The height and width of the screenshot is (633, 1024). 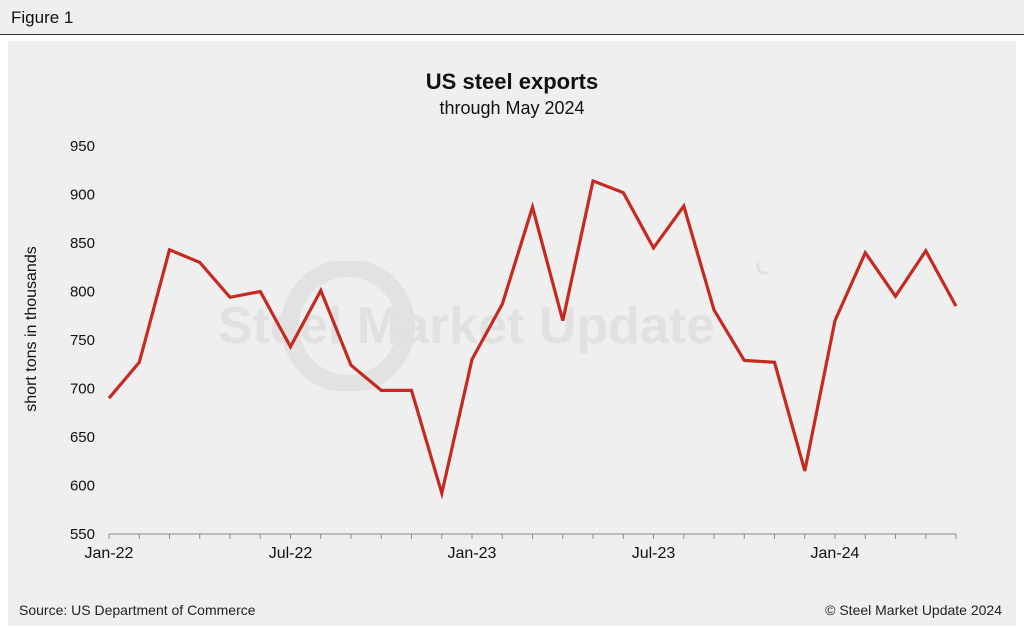 What do you see at coordinates (82, 486) in the screenshot?
I see `y-tick-label: 600` at bounding box center [82, 486].